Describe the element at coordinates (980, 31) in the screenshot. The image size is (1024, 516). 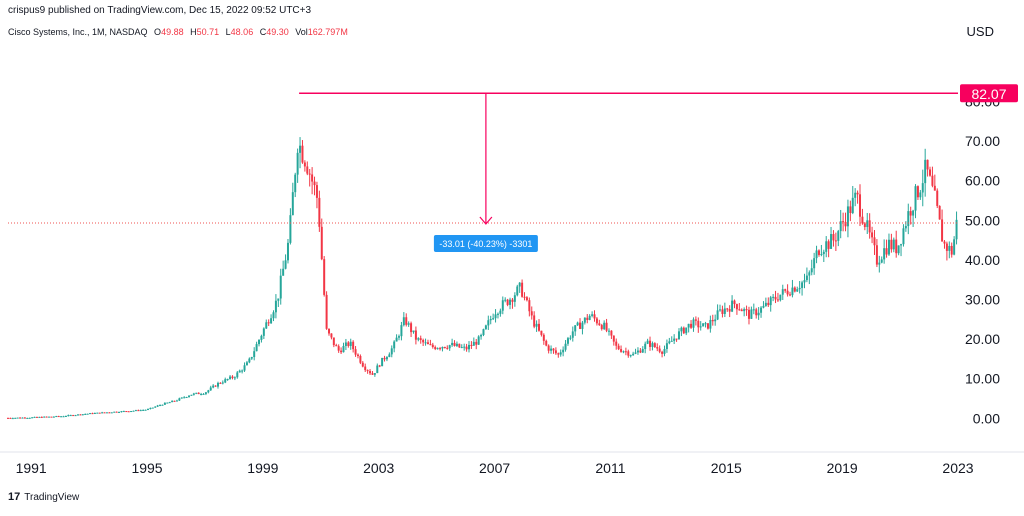
I see `currency-label: USD` at that location.